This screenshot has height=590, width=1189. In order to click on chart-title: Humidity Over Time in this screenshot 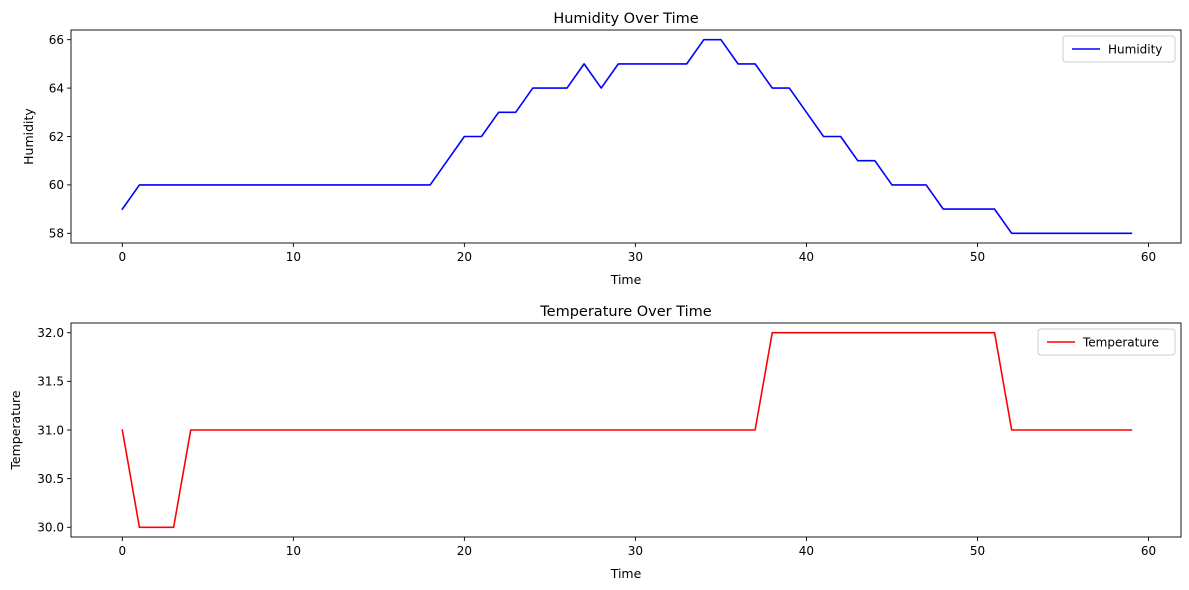, I will do `click(625, 19)`.